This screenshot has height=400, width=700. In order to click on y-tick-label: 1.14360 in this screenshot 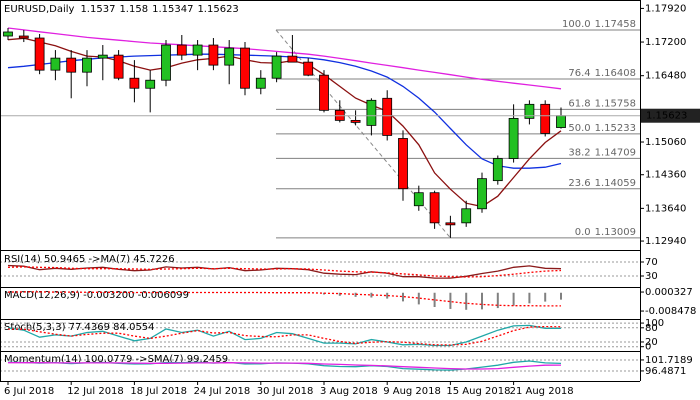, I will do `click(665, 175)`.